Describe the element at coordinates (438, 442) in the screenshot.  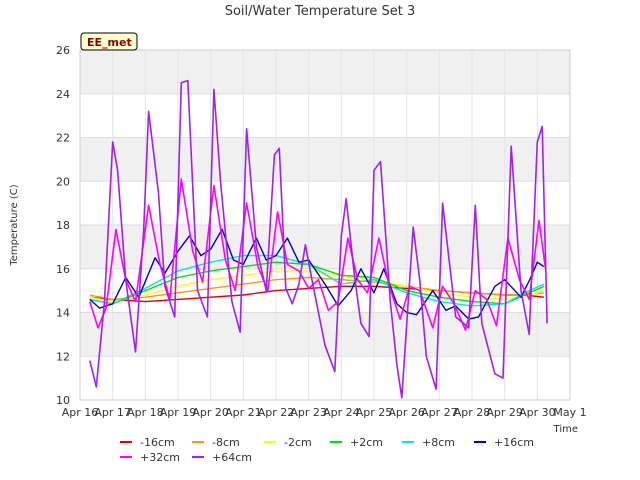
I see `legend-label: +8cm` at that location.